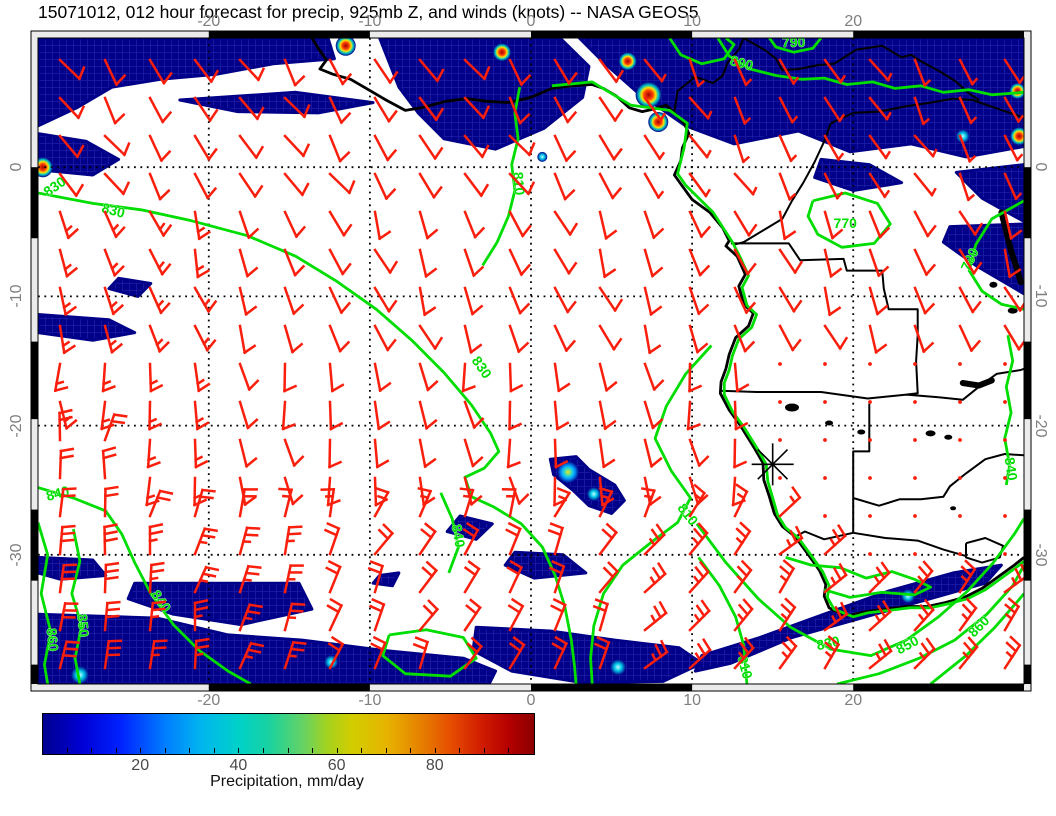 The height and width of the screenshot is (816, 1056). What do you see at coordinates (1027, 203) in the screenshot?
I see `frame-zebra-right` at bounding box center [1027, 203].